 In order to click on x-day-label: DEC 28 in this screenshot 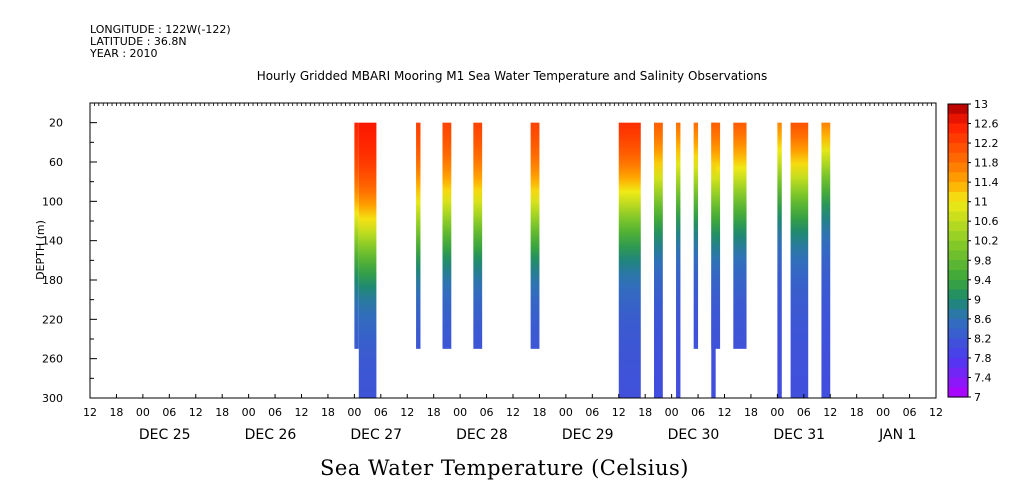, I will do `click(482, 435)`.